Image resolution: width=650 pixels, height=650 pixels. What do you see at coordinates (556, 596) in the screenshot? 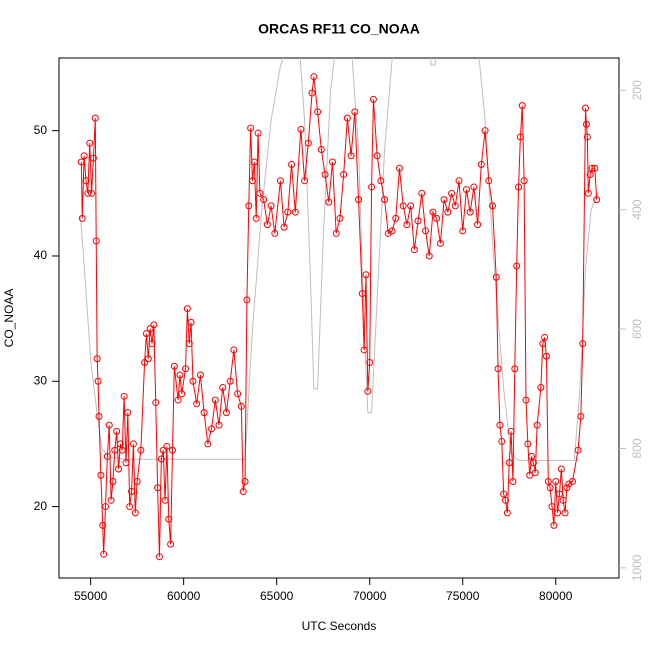
I see `x-tick-label: 80000` at bounding box center [556, 596].